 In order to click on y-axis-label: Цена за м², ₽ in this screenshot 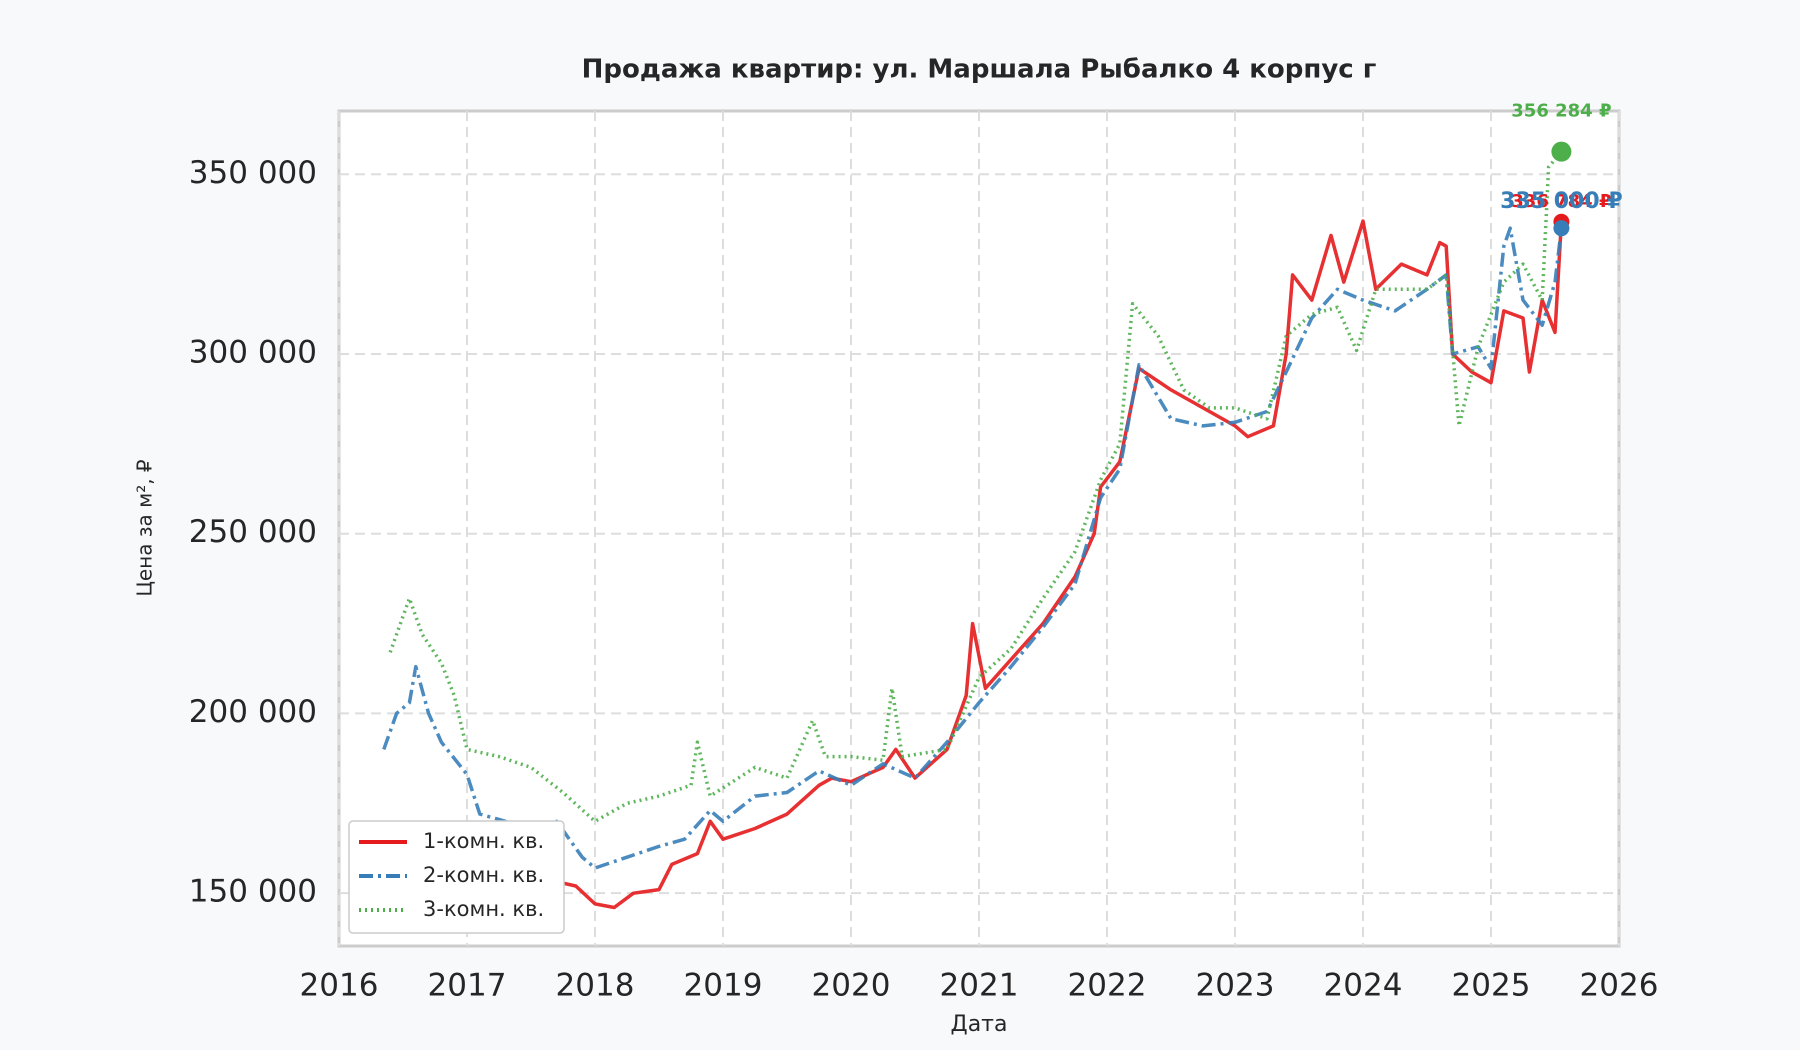, I will do `click(145, 528)`.